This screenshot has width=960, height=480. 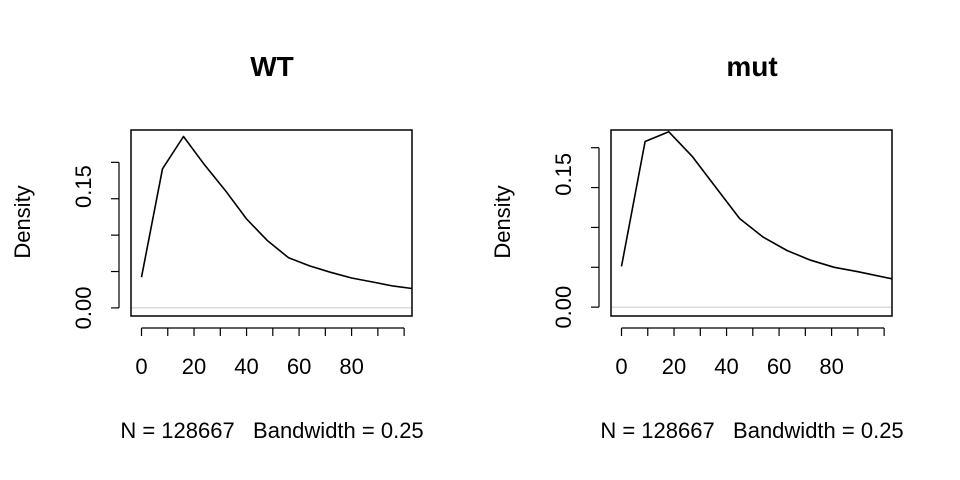 I want to click on chart-title: WT, so click(x=272, y=66).